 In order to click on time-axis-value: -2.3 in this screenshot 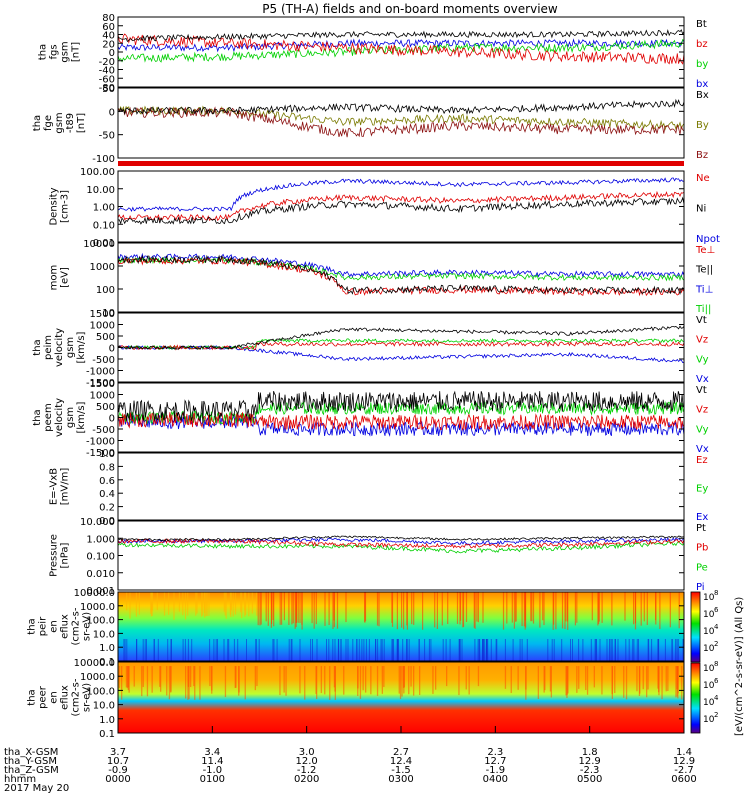, I will do `click(590, 770)`.